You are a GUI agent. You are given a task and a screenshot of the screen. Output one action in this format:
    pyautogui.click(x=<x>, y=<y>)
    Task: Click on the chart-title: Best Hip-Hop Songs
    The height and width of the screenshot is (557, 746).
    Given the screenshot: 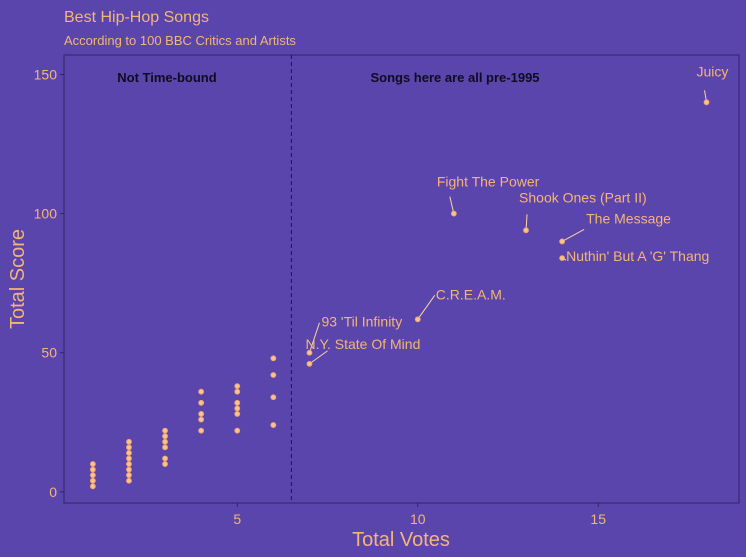 What is the action you would take?
    pyautogui.click(x=136, y=17)
    